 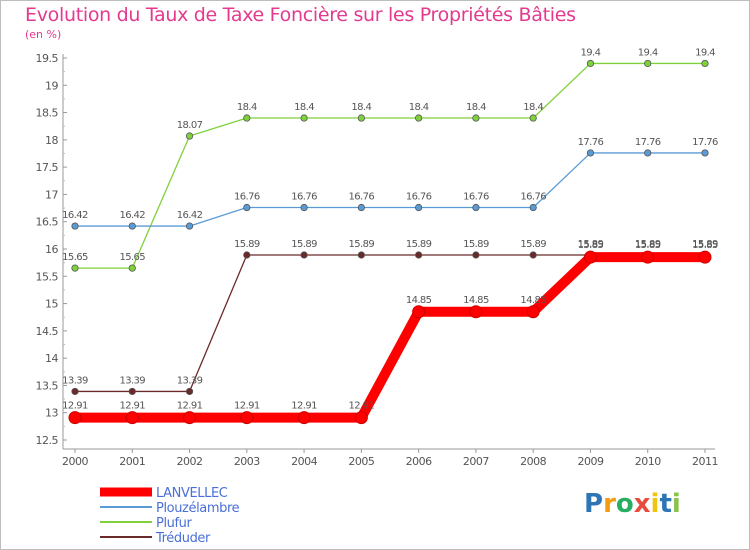 What do you see at coordinates (533, 461) in the screenshot?
I see `x-tick-label: 2008` at bounding box center [533, 461].